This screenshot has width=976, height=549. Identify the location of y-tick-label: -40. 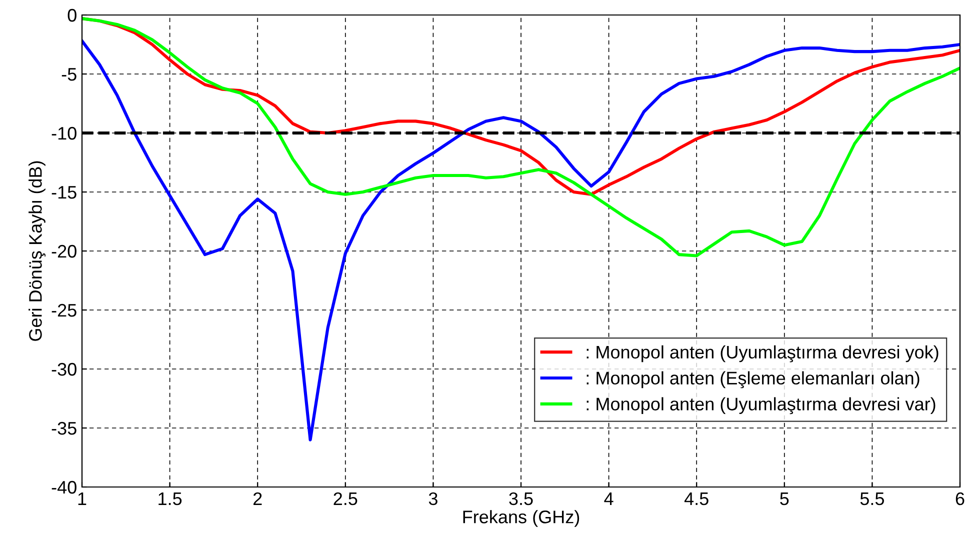
(64, 487).